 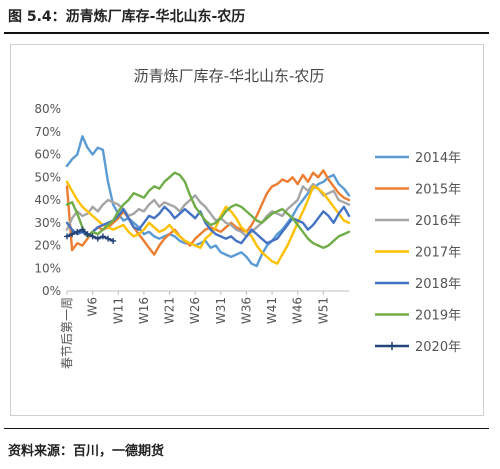 What do you see at coordinates (246, 428) in the screenshot?
I see `bottom-divider` at bounding box center [246, 428].